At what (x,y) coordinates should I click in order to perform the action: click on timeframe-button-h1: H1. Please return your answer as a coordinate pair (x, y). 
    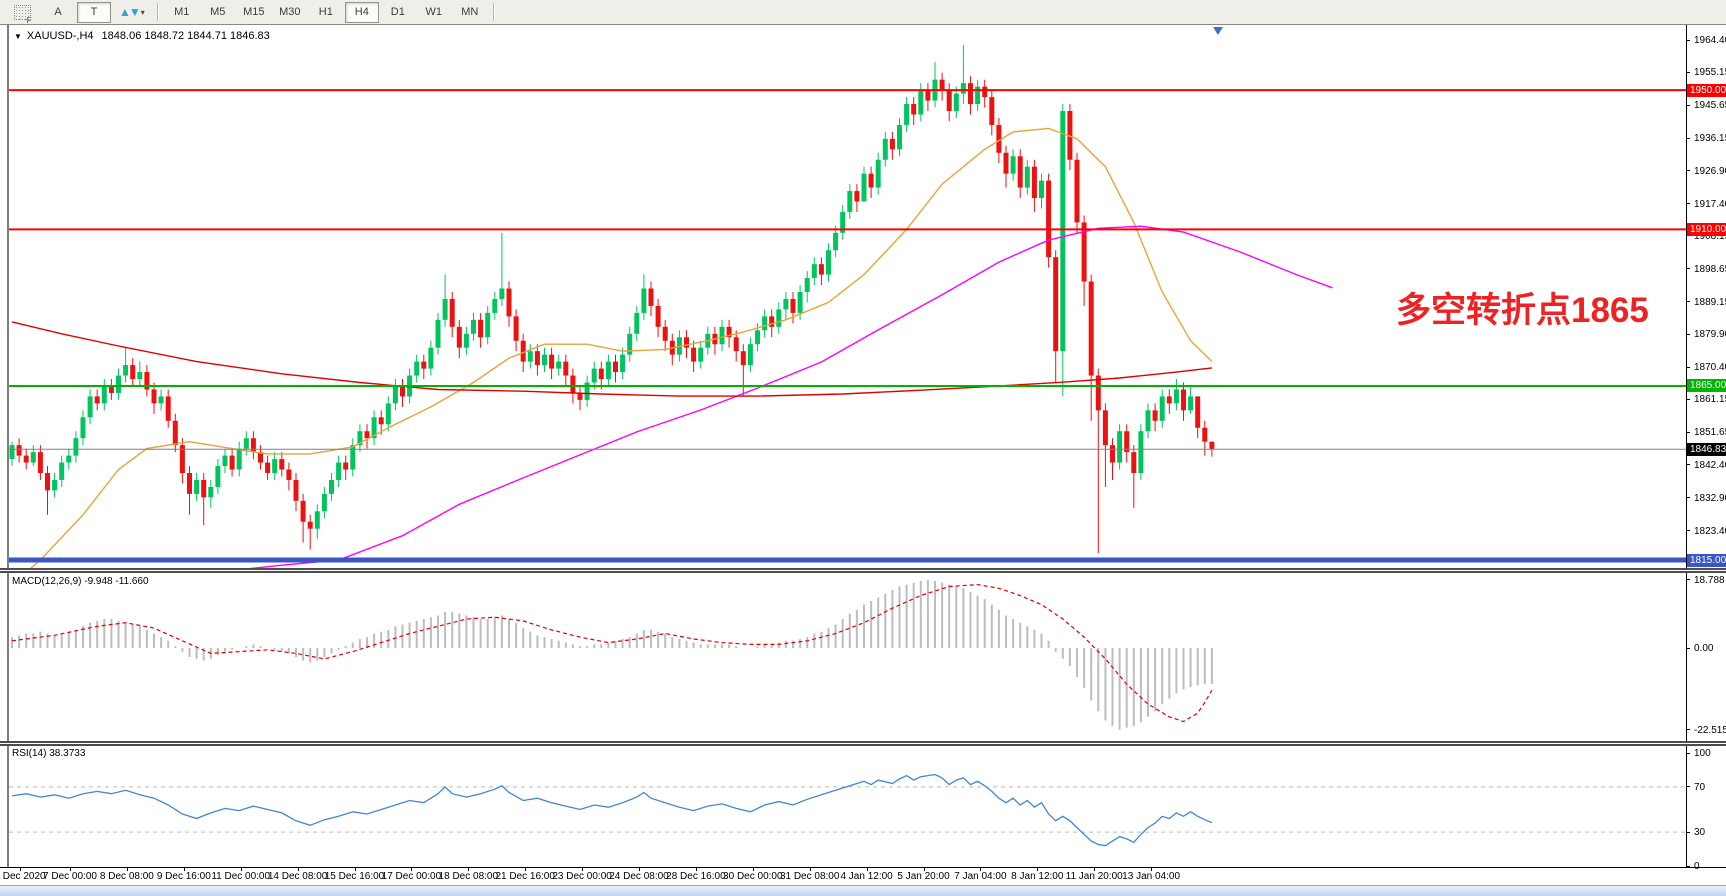
    Looking at the image, I should click on (325, 12).